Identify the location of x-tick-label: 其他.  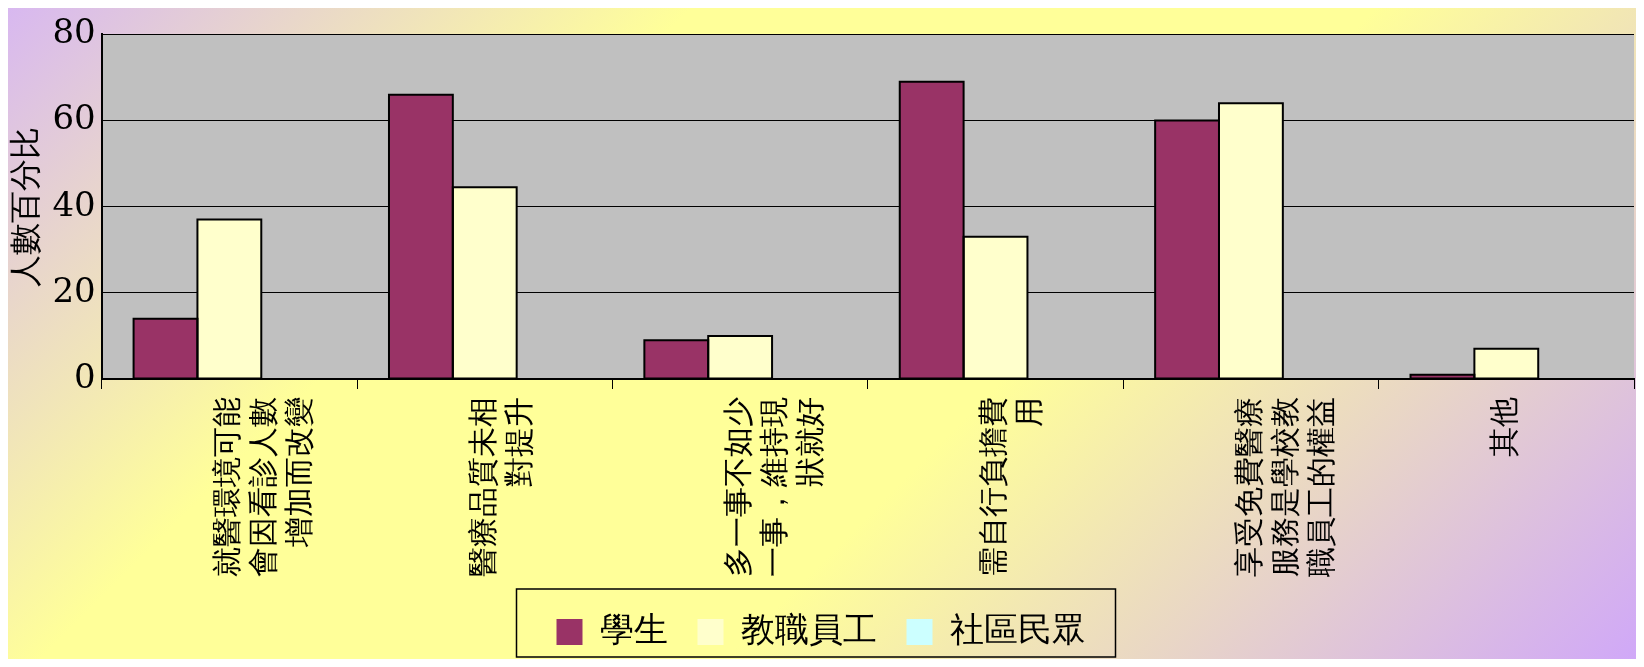
(1504, 427).